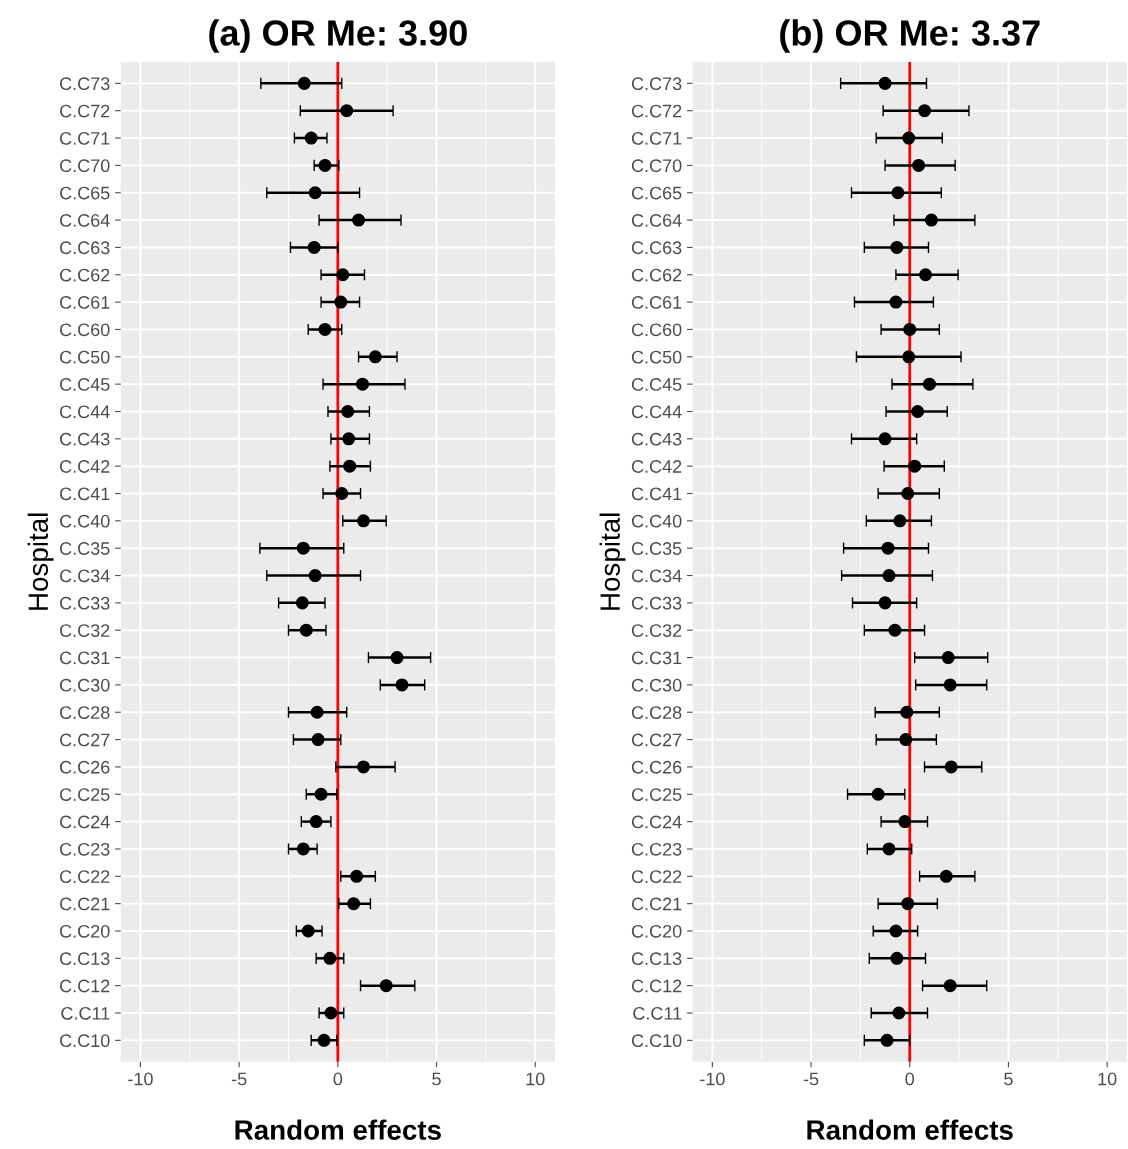 The width and height of the screenshot is (1128, 1149). I want to click on y-tick-label: C.C35, so click(656, 548).